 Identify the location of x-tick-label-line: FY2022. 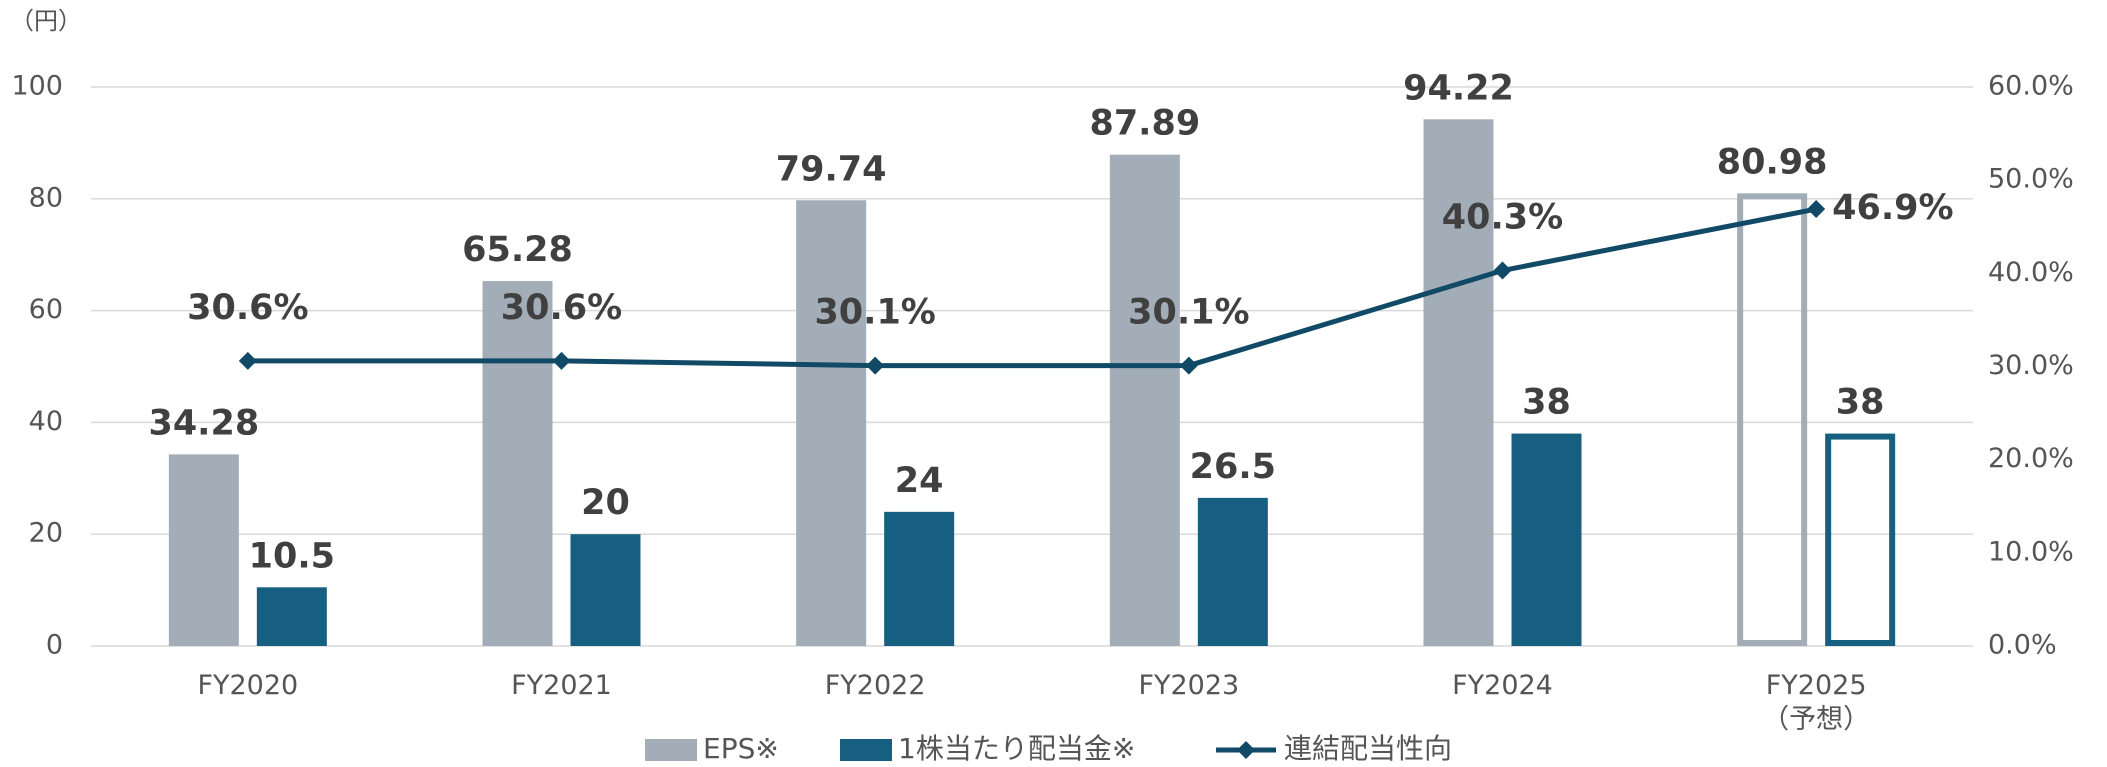
(875, 685).